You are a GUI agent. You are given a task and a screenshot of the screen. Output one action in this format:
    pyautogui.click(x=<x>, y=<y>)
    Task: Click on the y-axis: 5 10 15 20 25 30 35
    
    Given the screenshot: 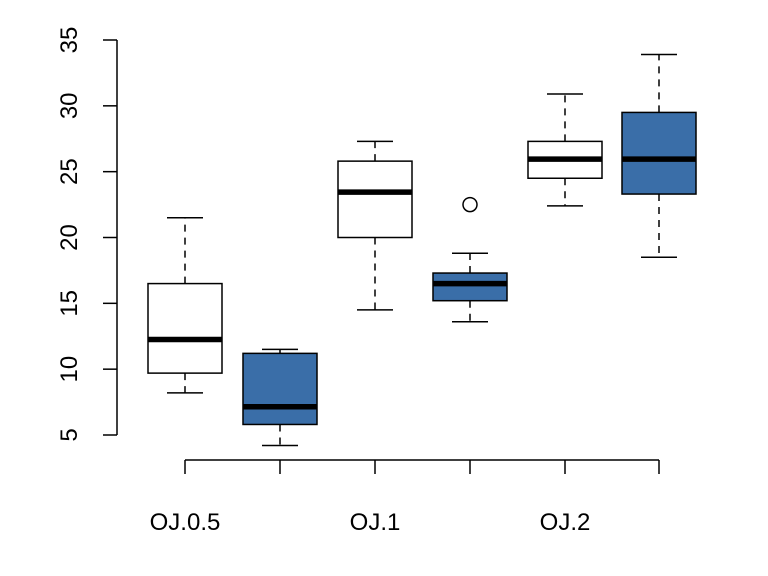 What is the action you would take?
    pyautogui.click(x=87, y=234)
    